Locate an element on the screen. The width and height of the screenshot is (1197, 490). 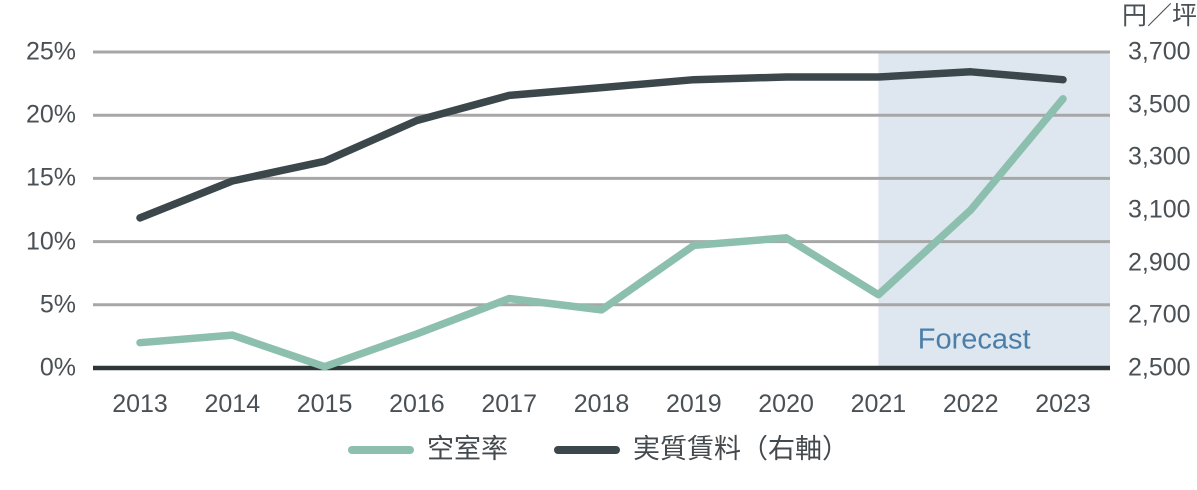
x-axis-tick-label: 2019 is located at coordinates (693, 404).